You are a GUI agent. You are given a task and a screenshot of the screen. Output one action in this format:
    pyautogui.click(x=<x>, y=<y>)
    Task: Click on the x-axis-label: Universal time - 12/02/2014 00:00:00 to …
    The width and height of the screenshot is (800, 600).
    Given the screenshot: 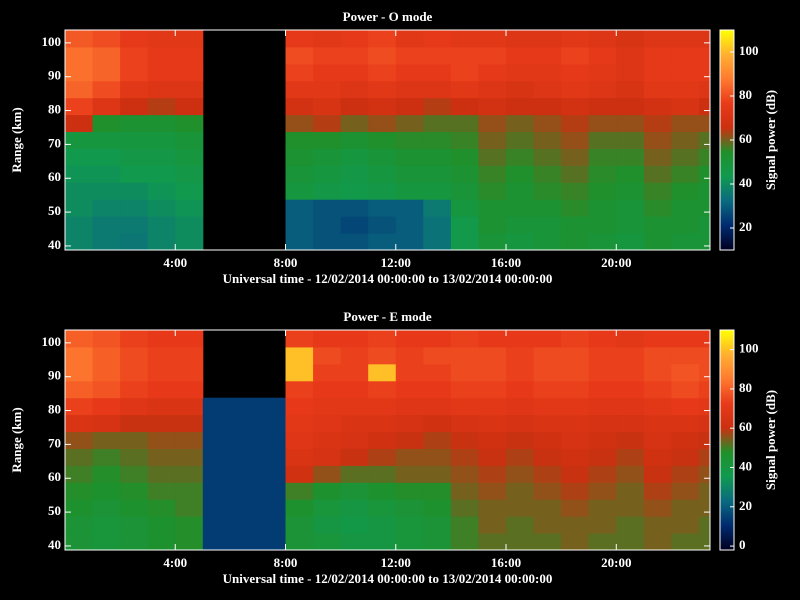 What is the action you would take?
    pyautogui.click(x=388, y=578)
    